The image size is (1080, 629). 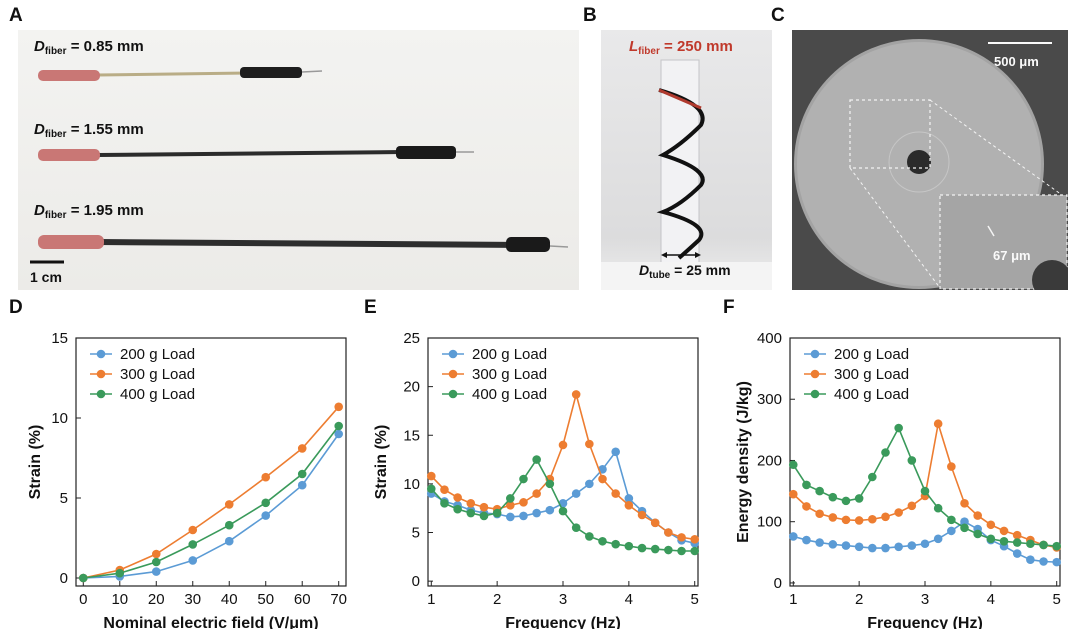 What do you see at coordinates (381, 462) in the screenshot?
I see `y-axis-label: Strain (%)` at bounding box center [381, 462].